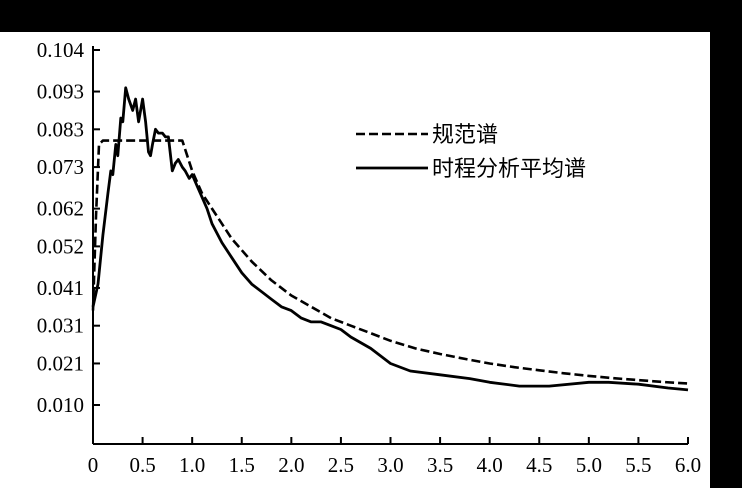  What do you see at coordinates (291, 465) in the screenshot?
I see `x-tick-label: 2.0` at bounding box center [291, 465].